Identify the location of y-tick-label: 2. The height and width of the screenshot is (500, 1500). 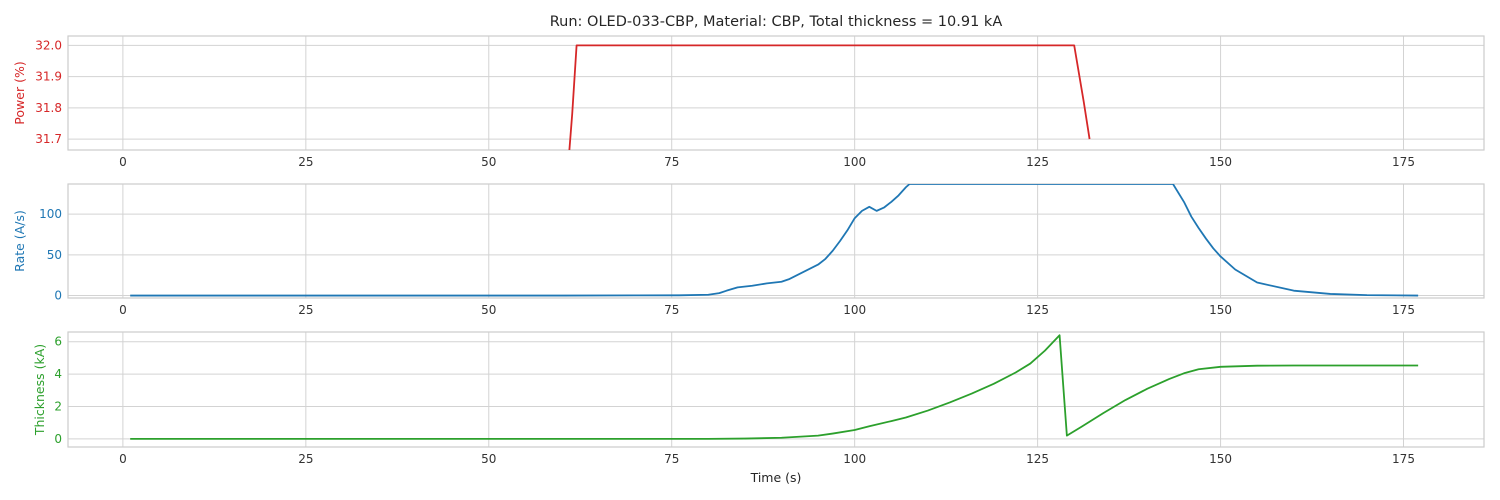
(58, 407).